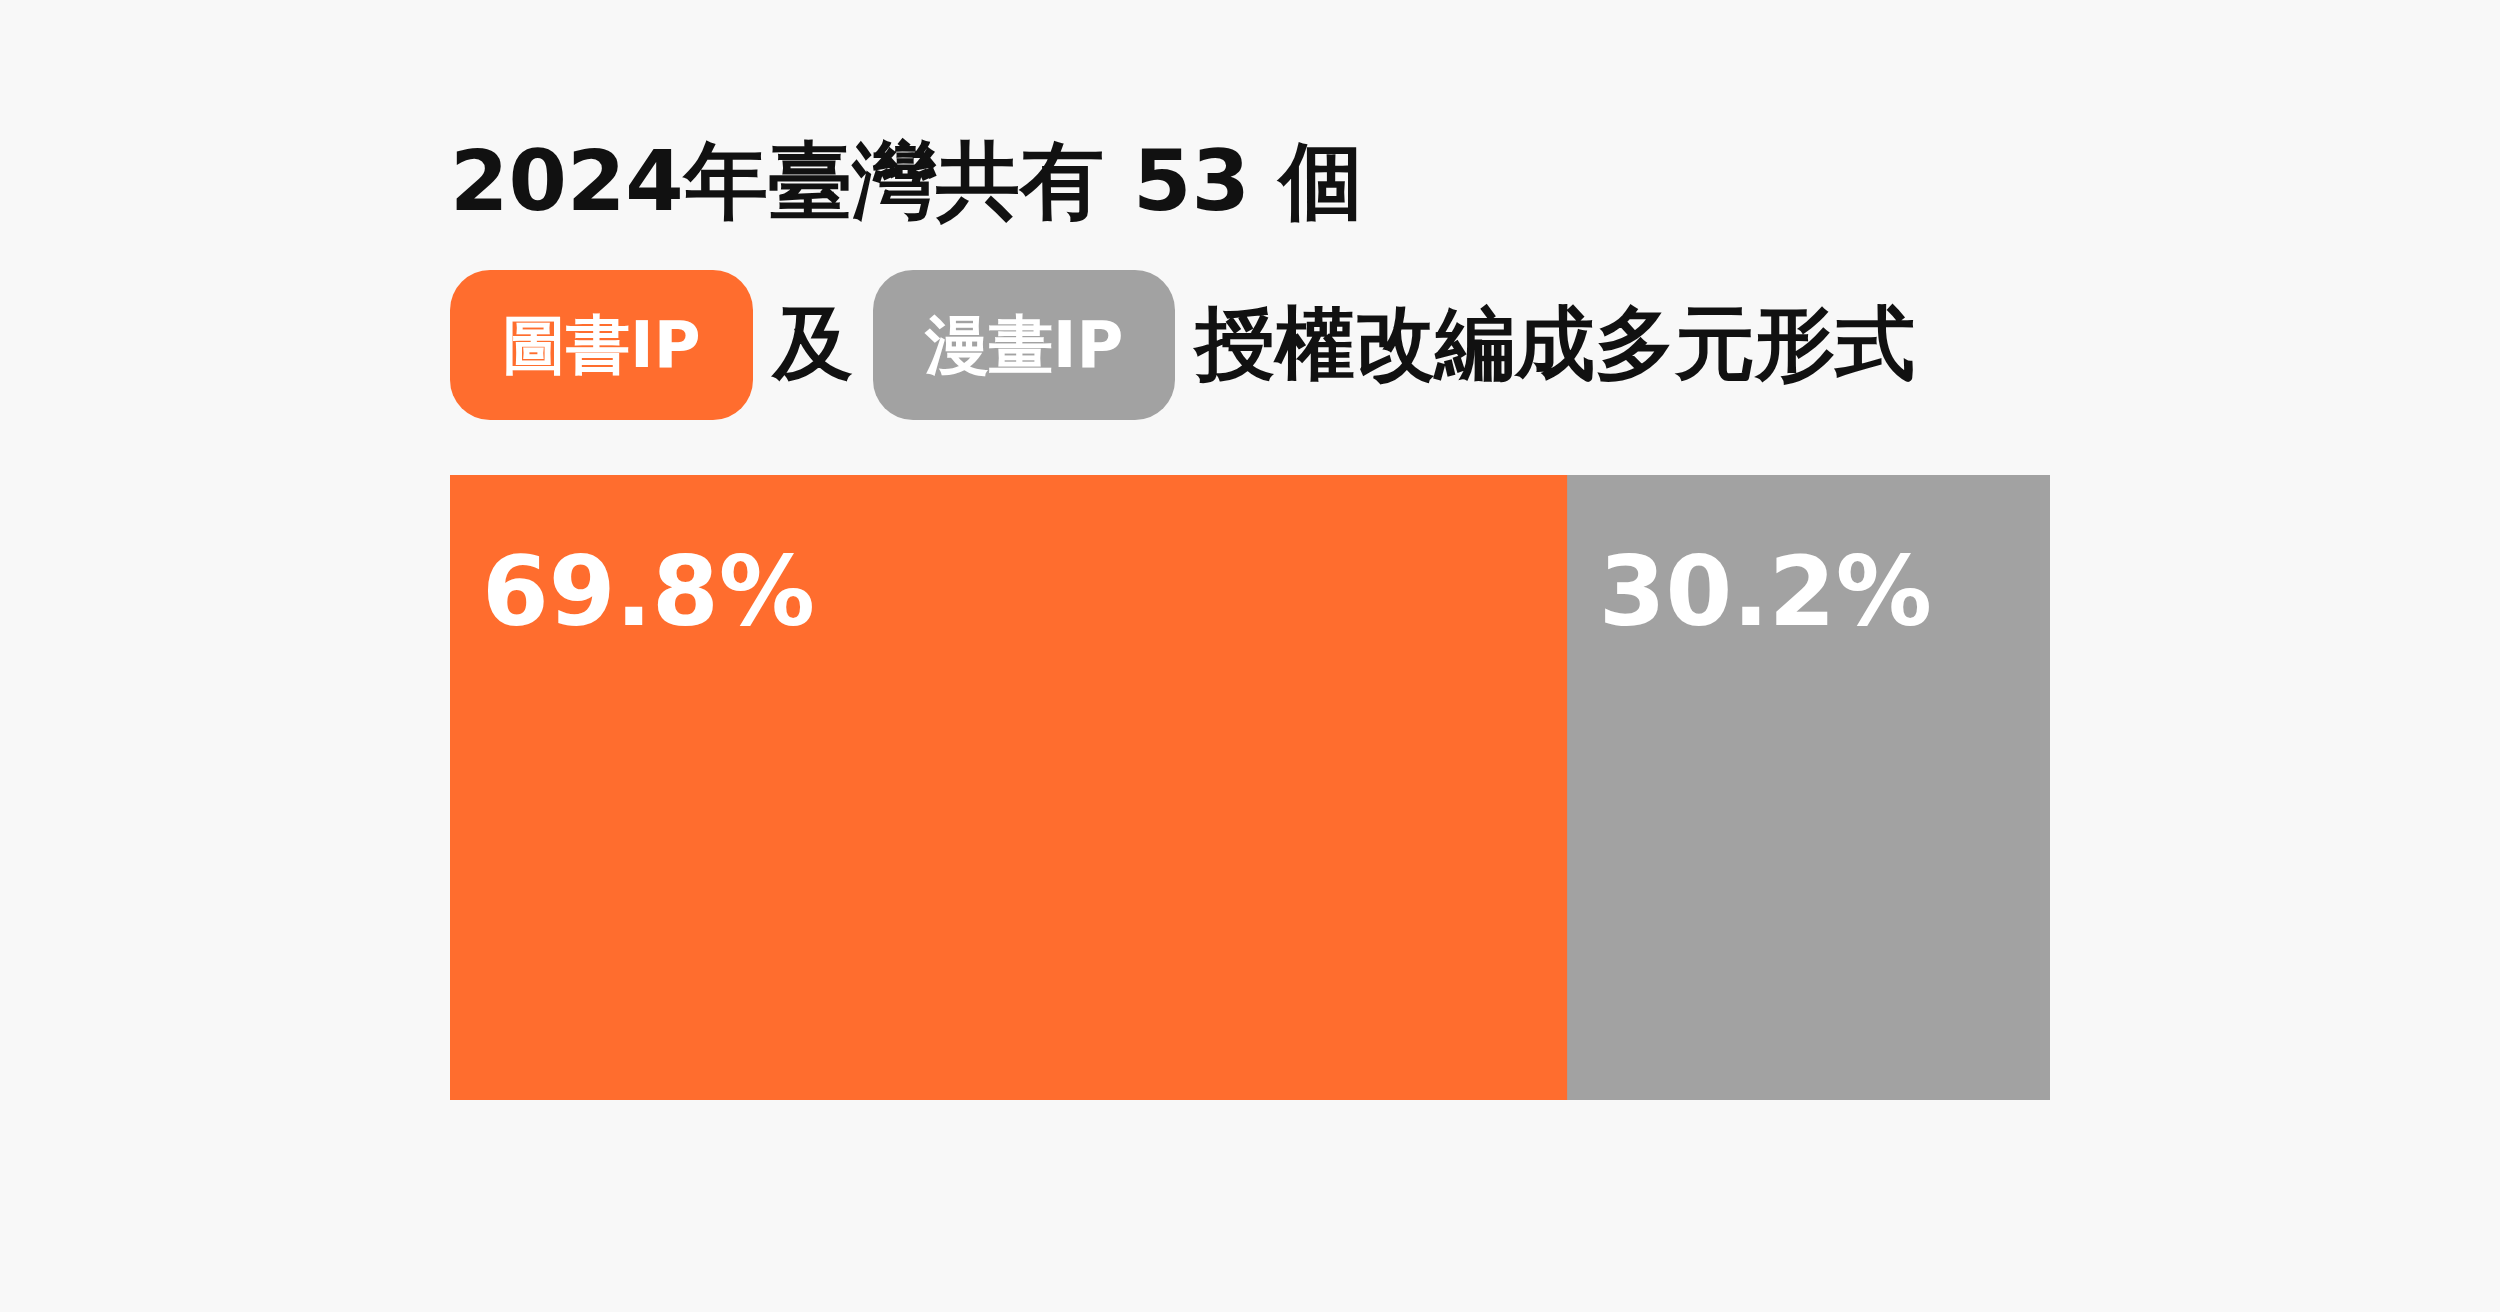 This screenshot has width=2500, height=1312. I want to click on series-label: 圖書IP, so click(601, 345).